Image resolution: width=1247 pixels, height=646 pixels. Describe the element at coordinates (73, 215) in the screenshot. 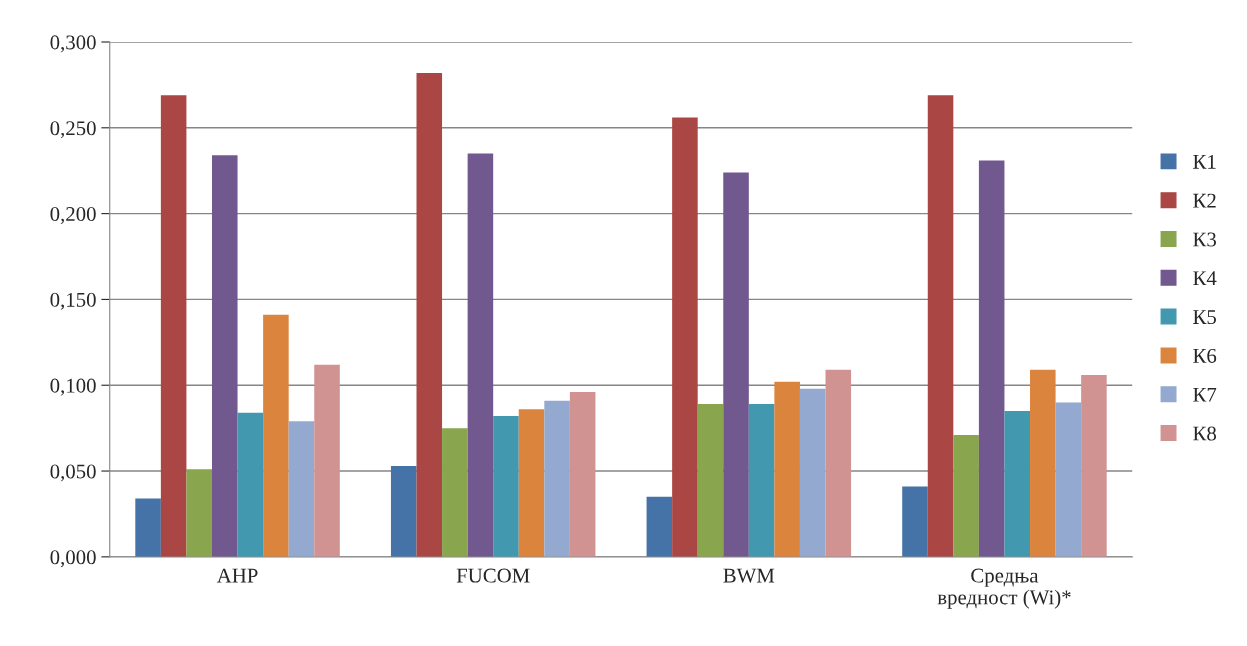

I see `y-tick-label: 0,200` at that location.